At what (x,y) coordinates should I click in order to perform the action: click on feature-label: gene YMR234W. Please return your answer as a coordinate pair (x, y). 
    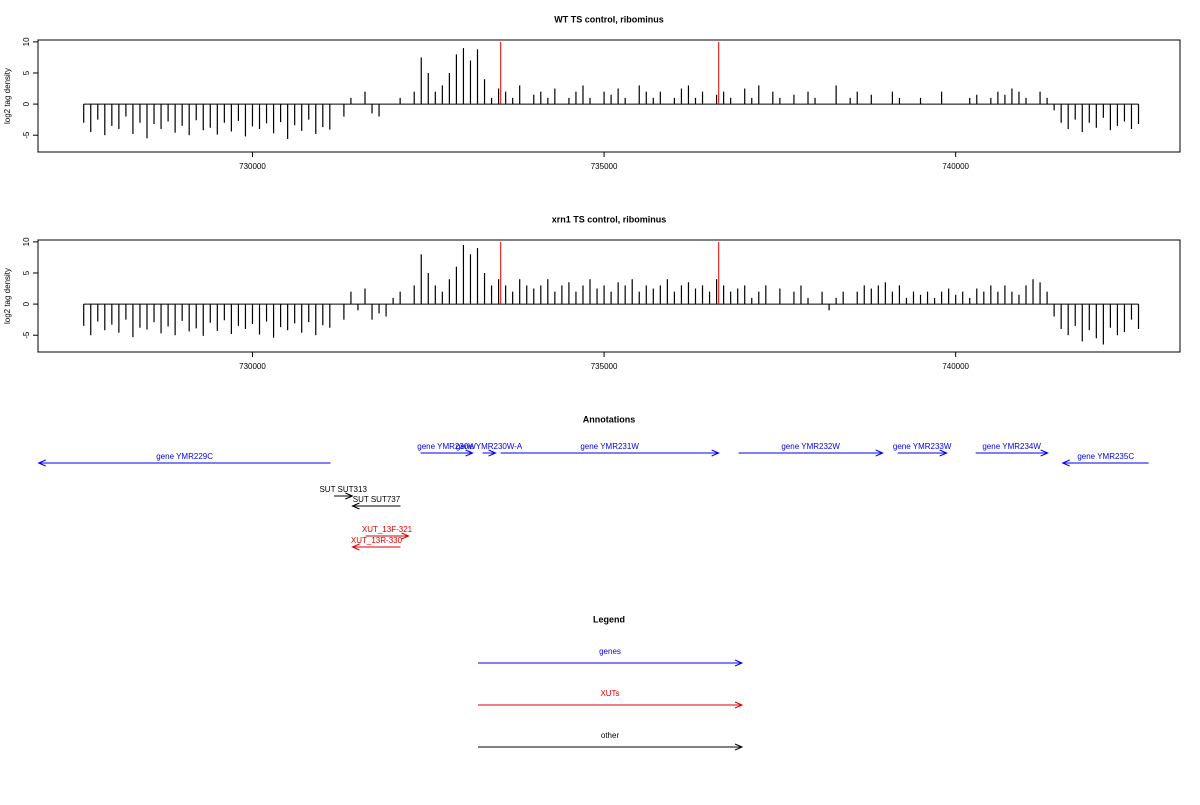
    Looking at the image, I should click on (1011, 446).